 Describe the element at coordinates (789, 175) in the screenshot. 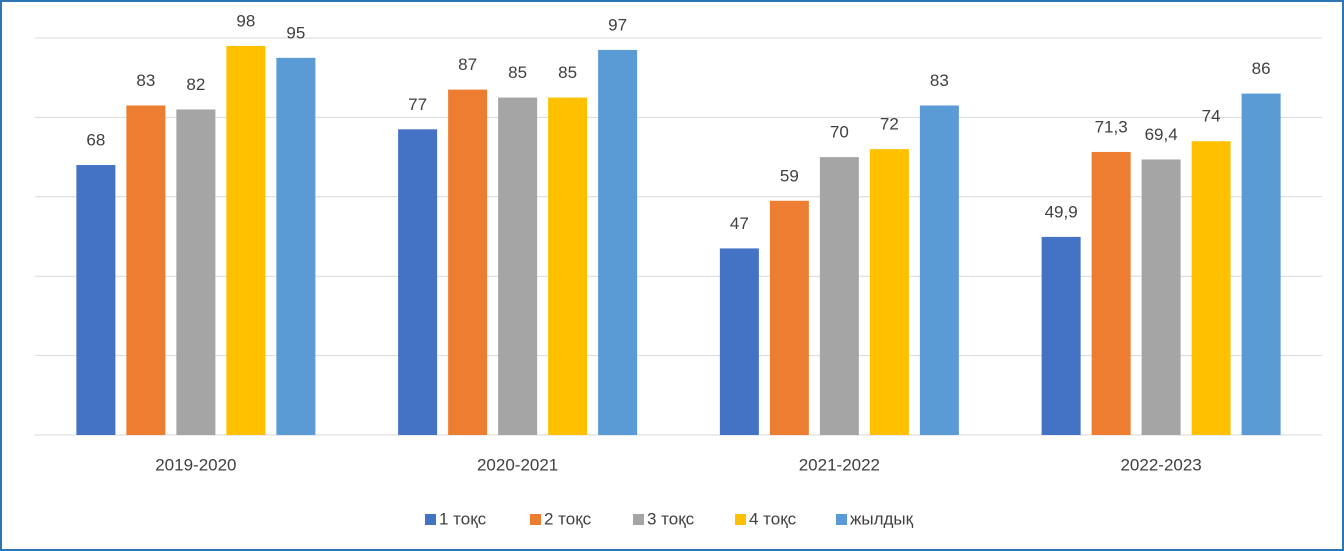

I see `data-label: 59` at that location.